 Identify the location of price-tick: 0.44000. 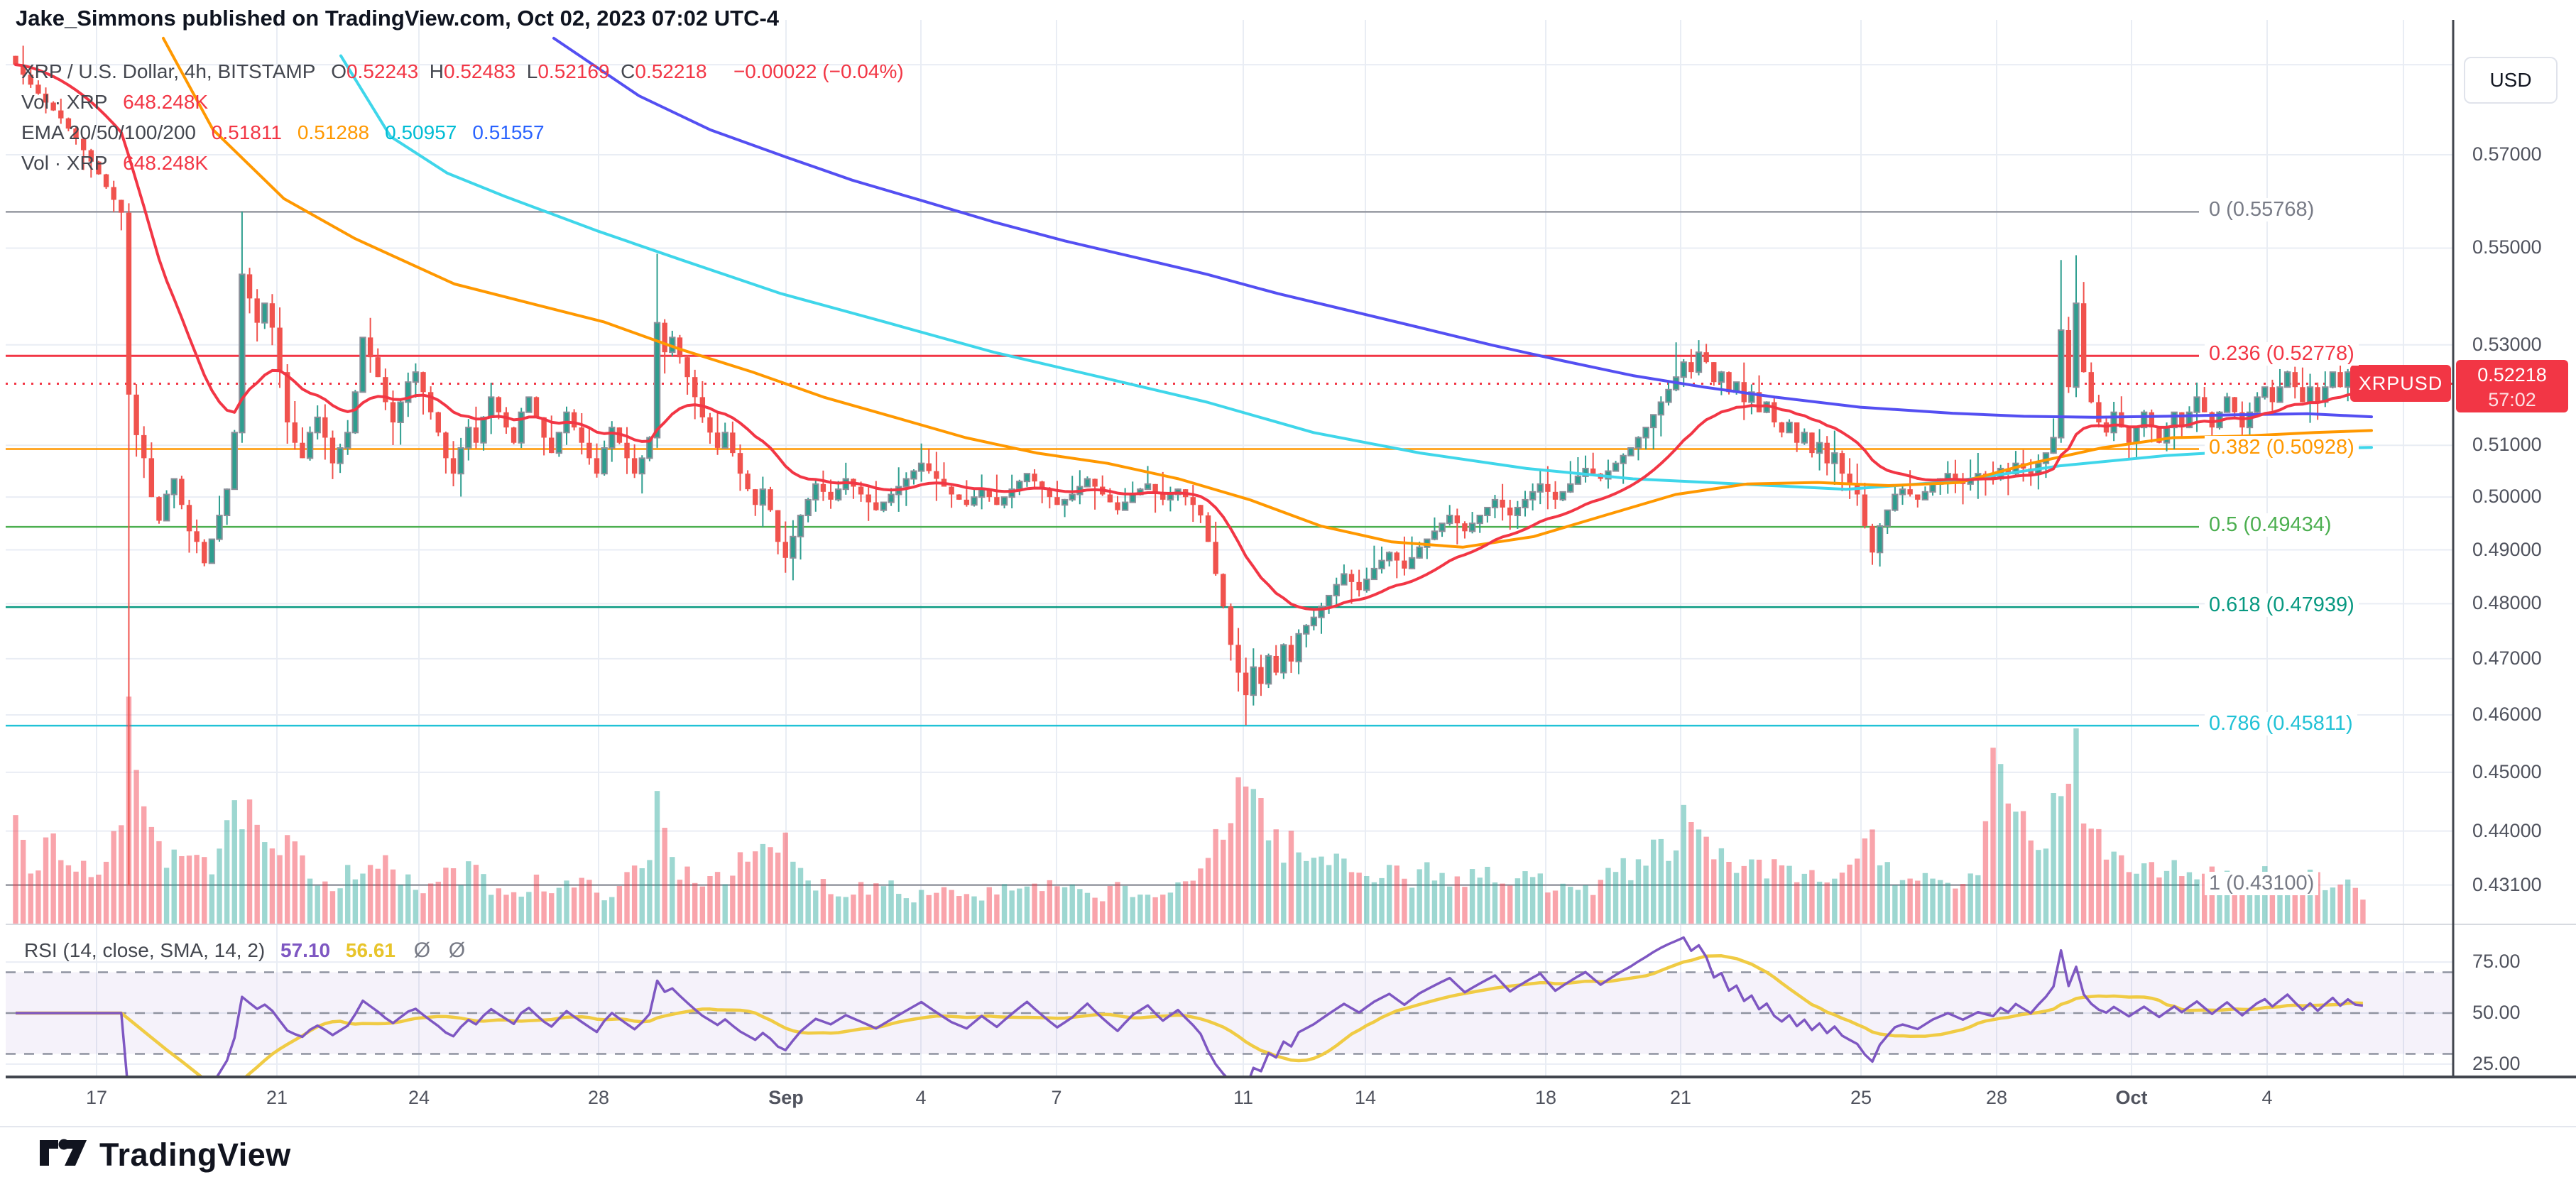
(2507, 830).